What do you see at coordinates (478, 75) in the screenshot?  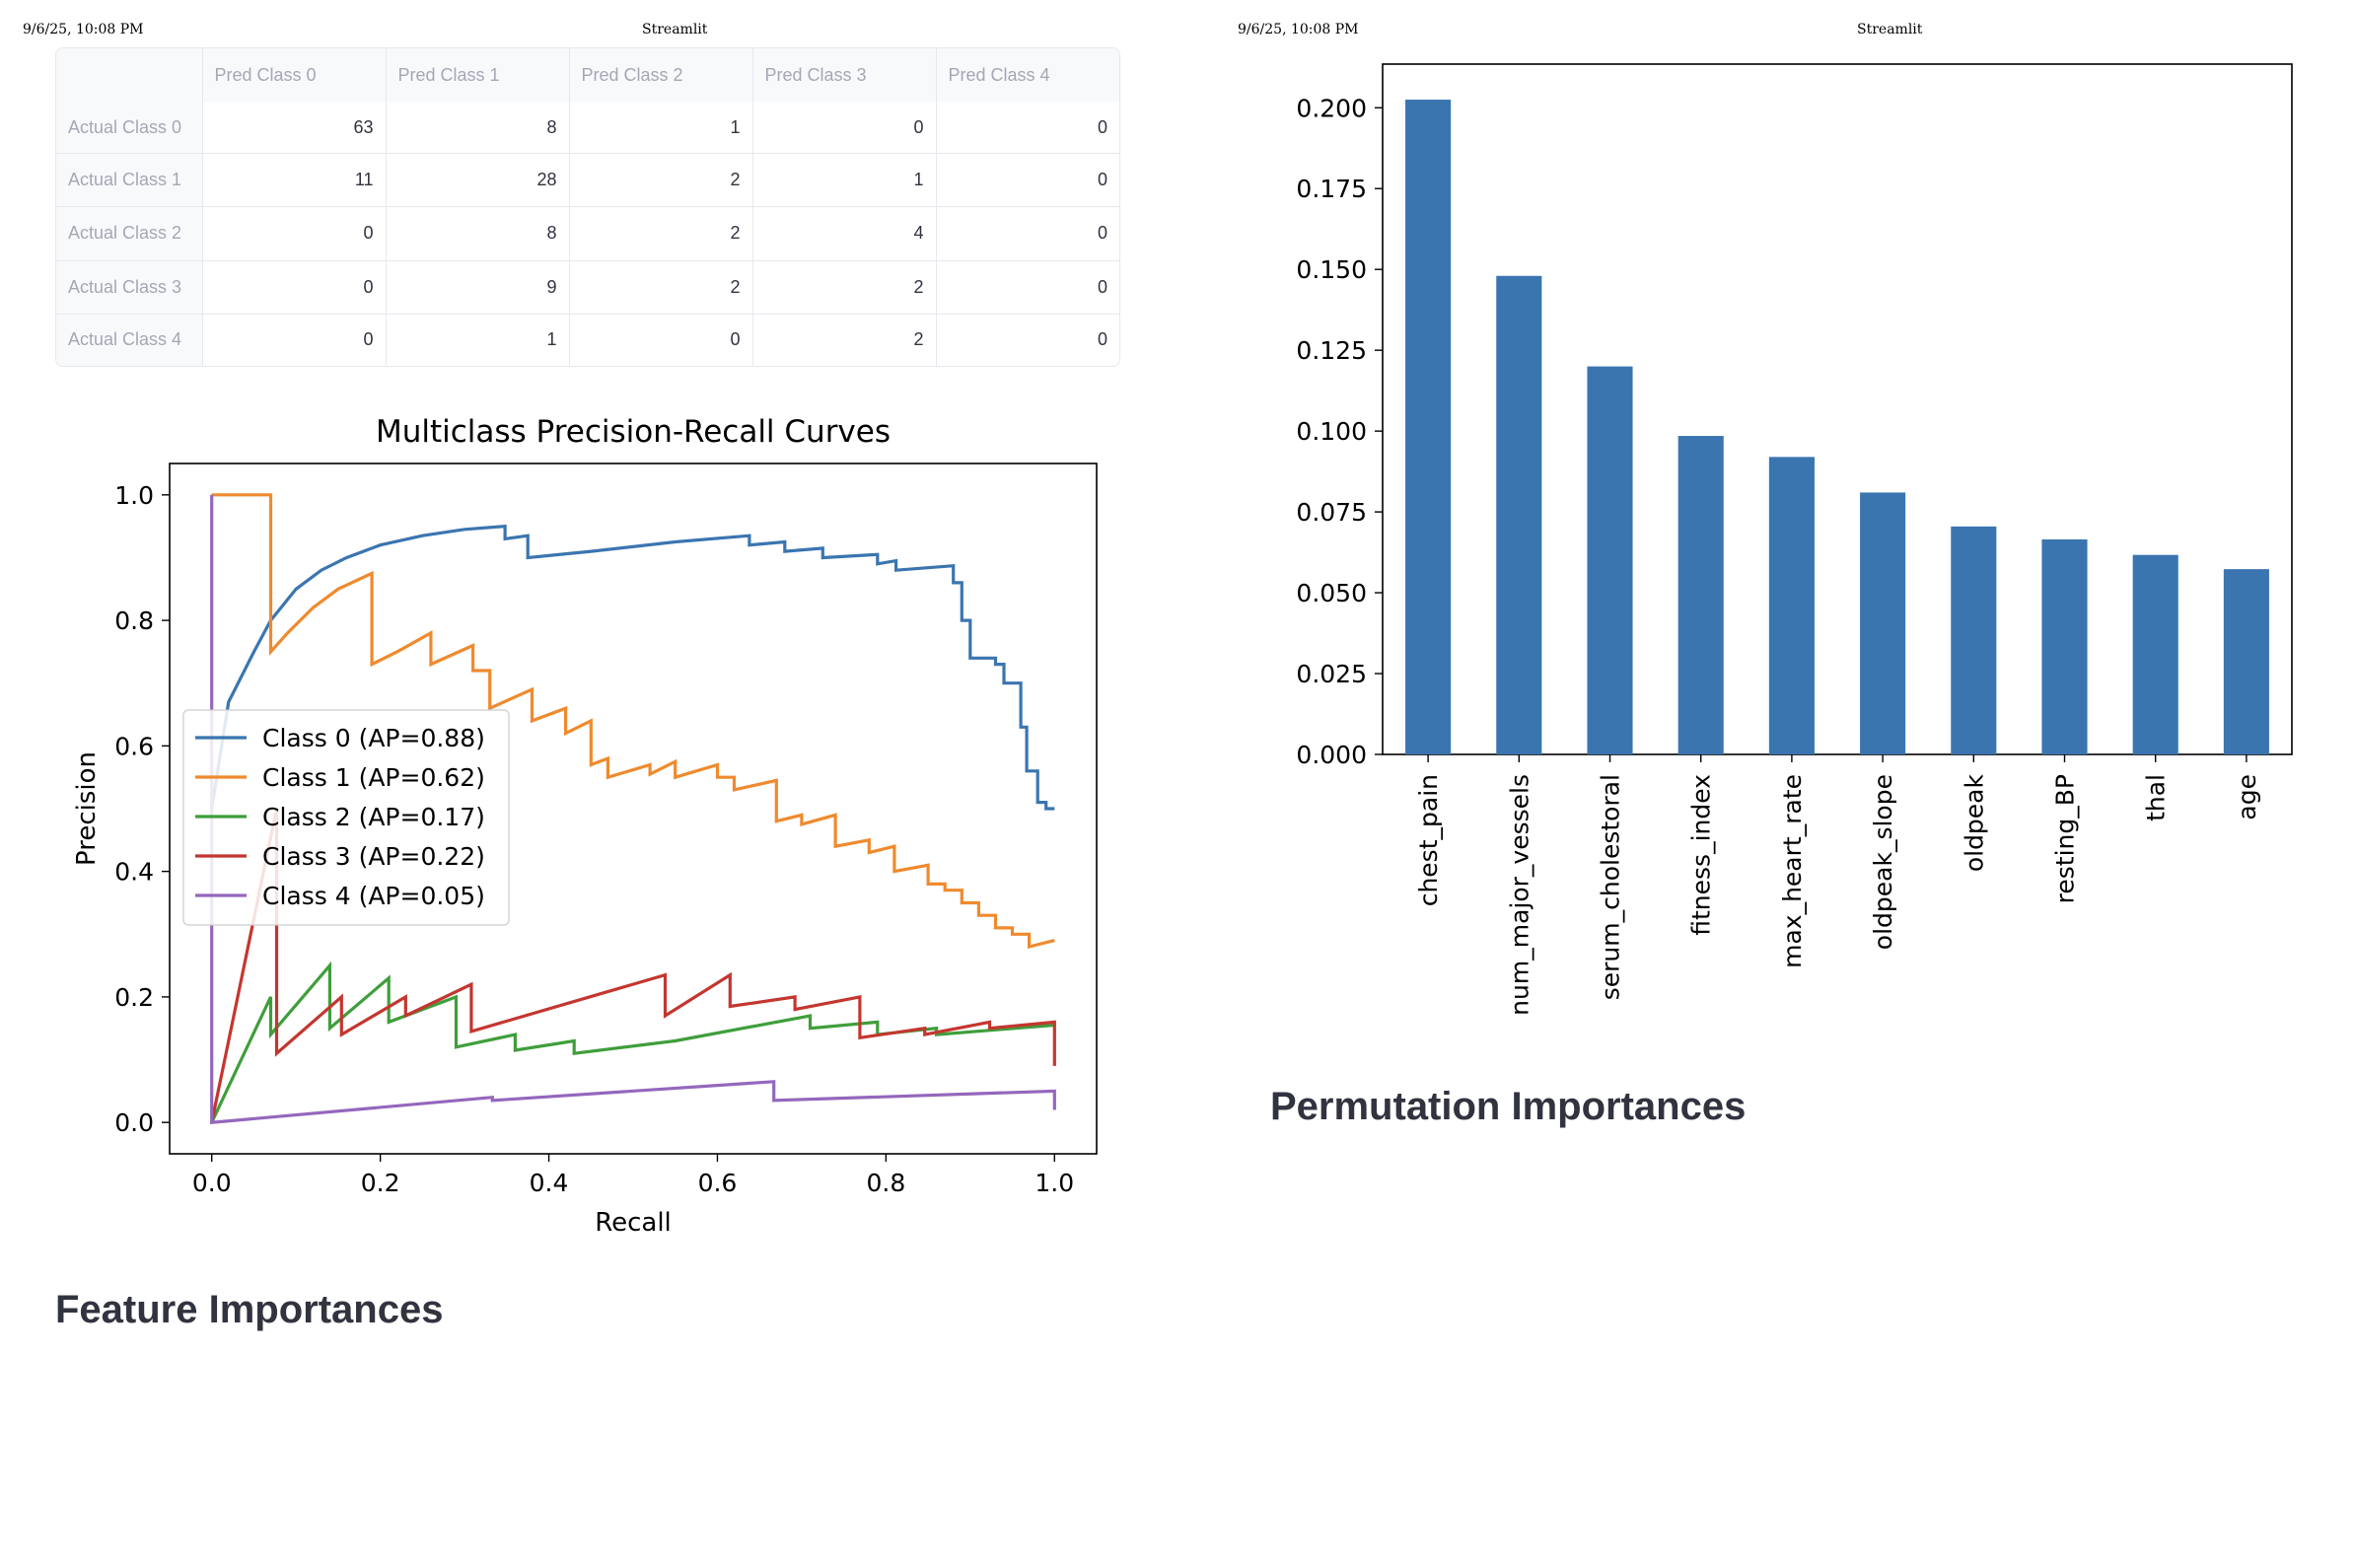 I see `column-header: Pred Class 1` at bounding box center [478, 75].